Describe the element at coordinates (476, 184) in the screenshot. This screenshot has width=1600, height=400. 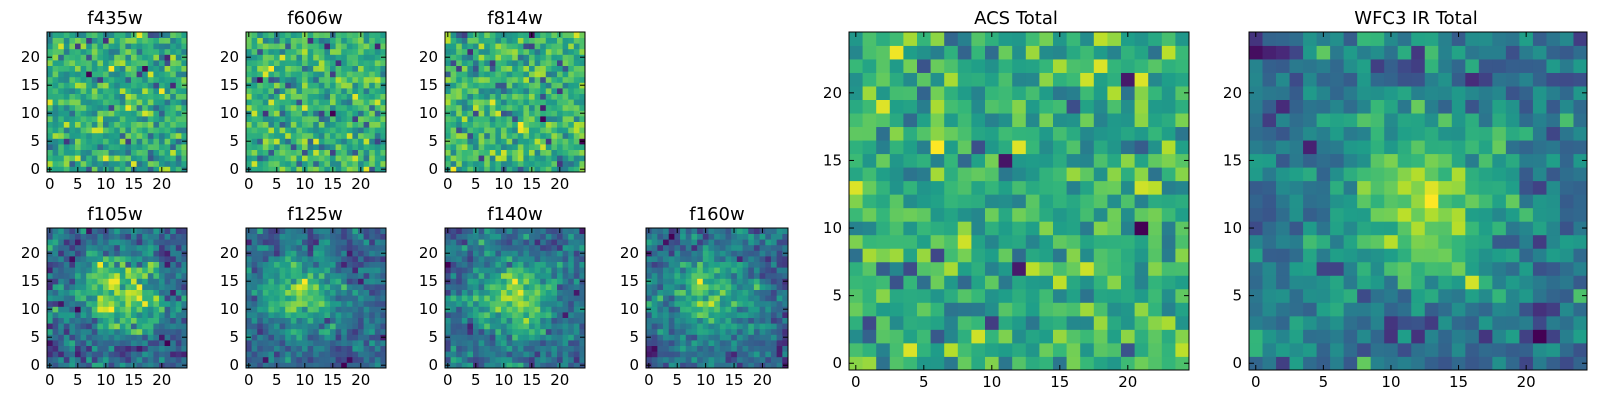
I see `x-tick-label: 5` at that location.